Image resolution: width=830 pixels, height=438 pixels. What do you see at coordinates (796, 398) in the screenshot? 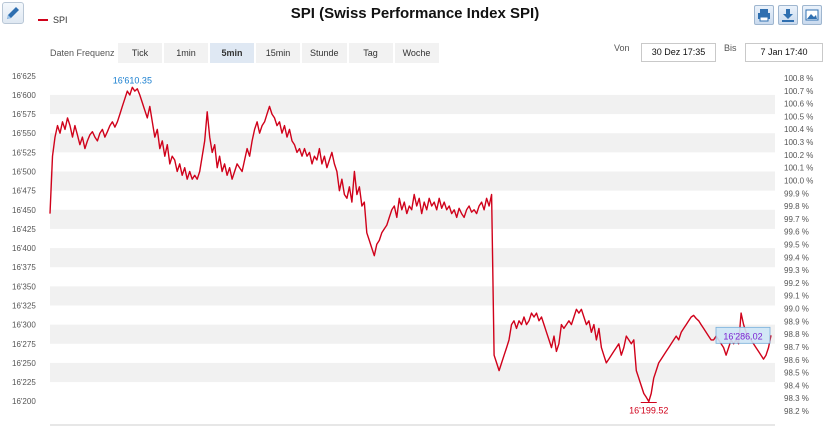
I see `y-right-tick-label: 98.3 %` at bounding box center [796, 398].